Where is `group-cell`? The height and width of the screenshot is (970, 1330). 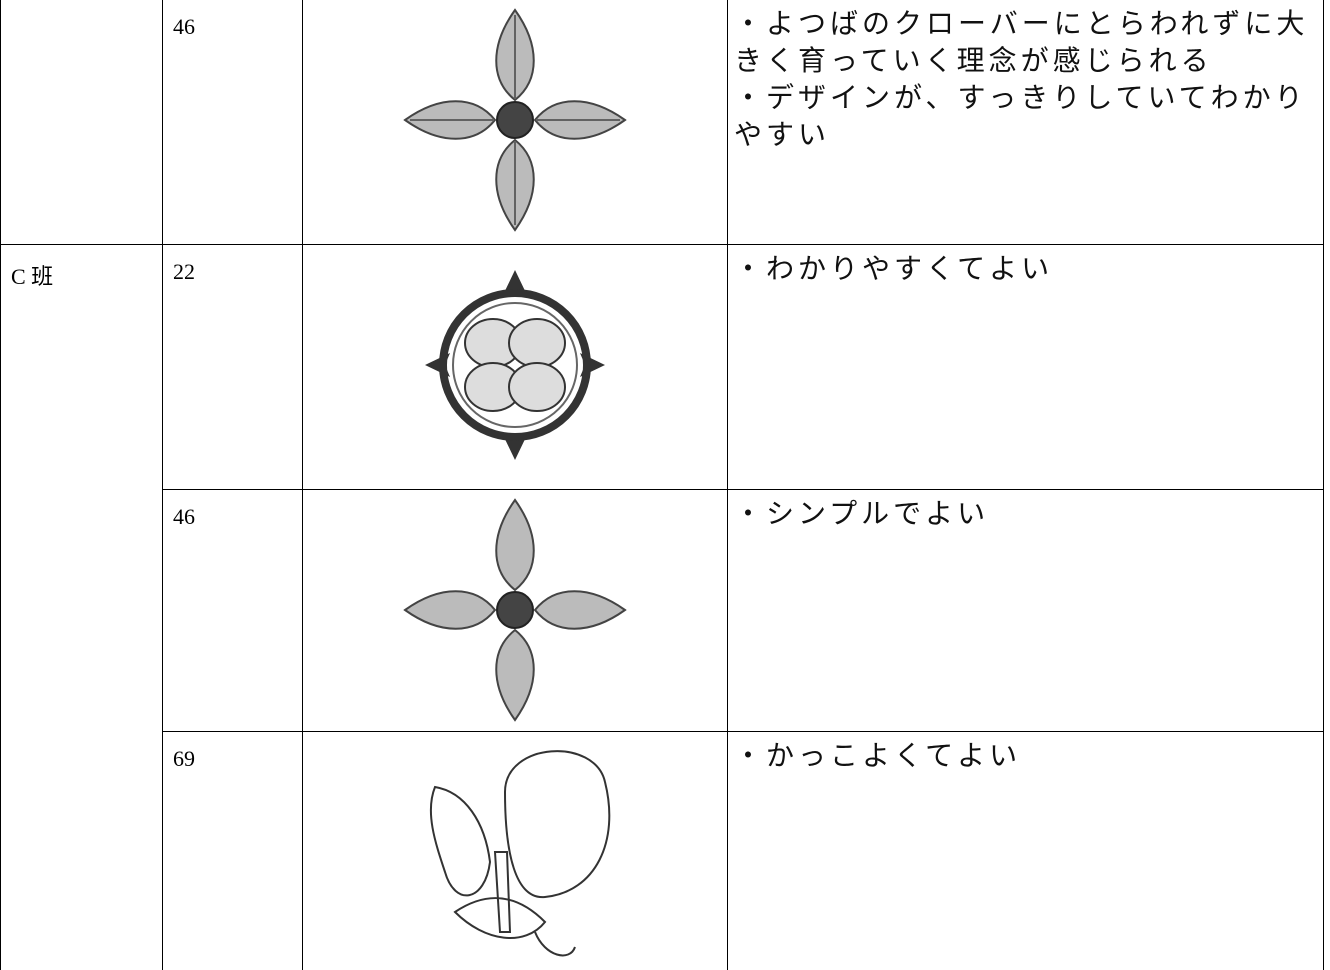 group-cell is located at coordinates (81, 122).